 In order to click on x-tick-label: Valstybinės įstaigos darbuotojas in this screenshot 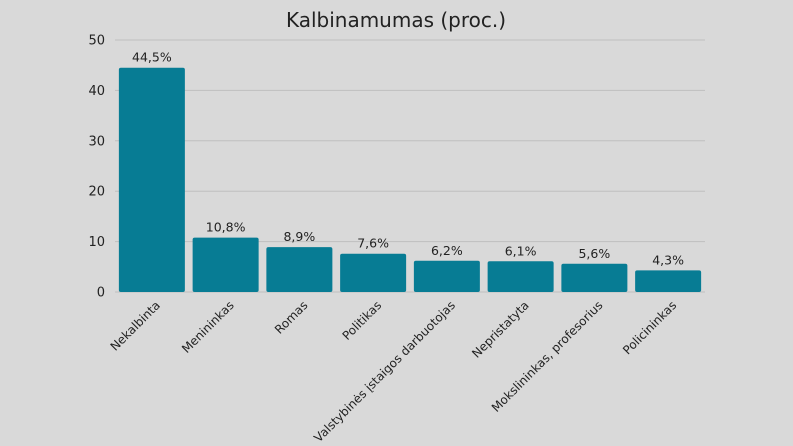, I will do `click(384, 371)`.